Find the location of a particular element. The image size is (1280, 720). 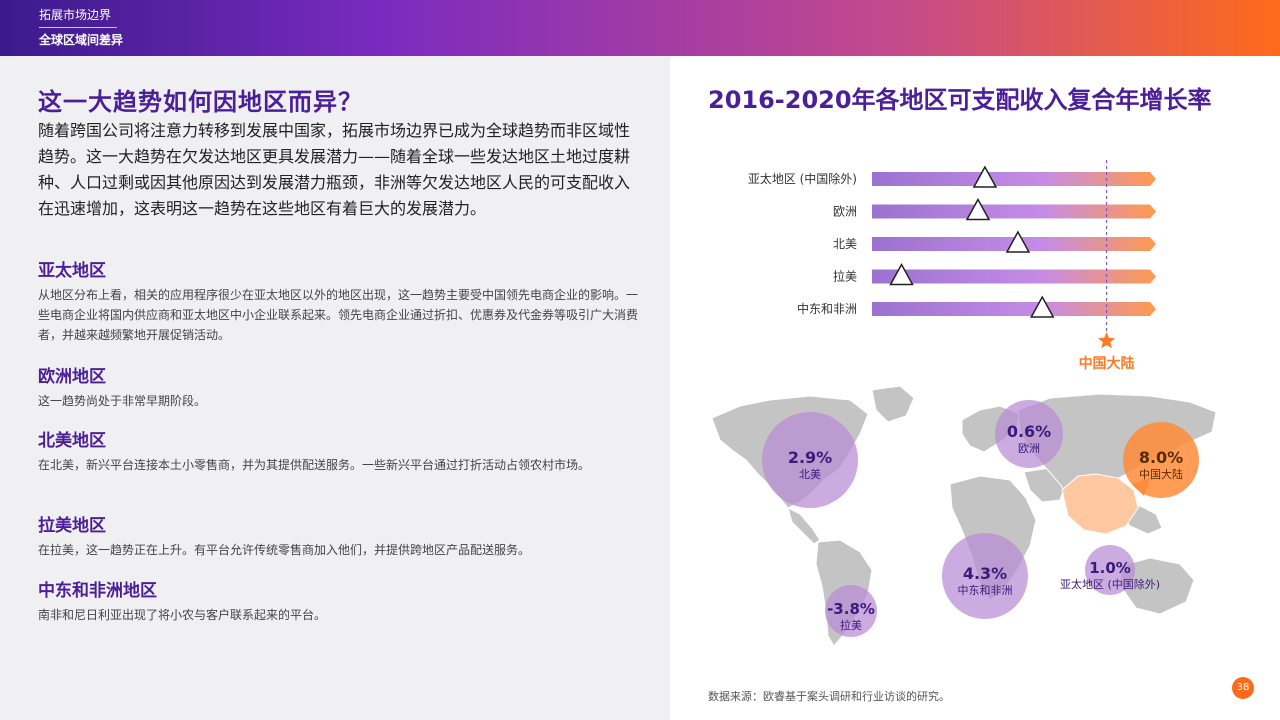

region-name-label: 中东和非洲 is located at coordinates (985, 590).